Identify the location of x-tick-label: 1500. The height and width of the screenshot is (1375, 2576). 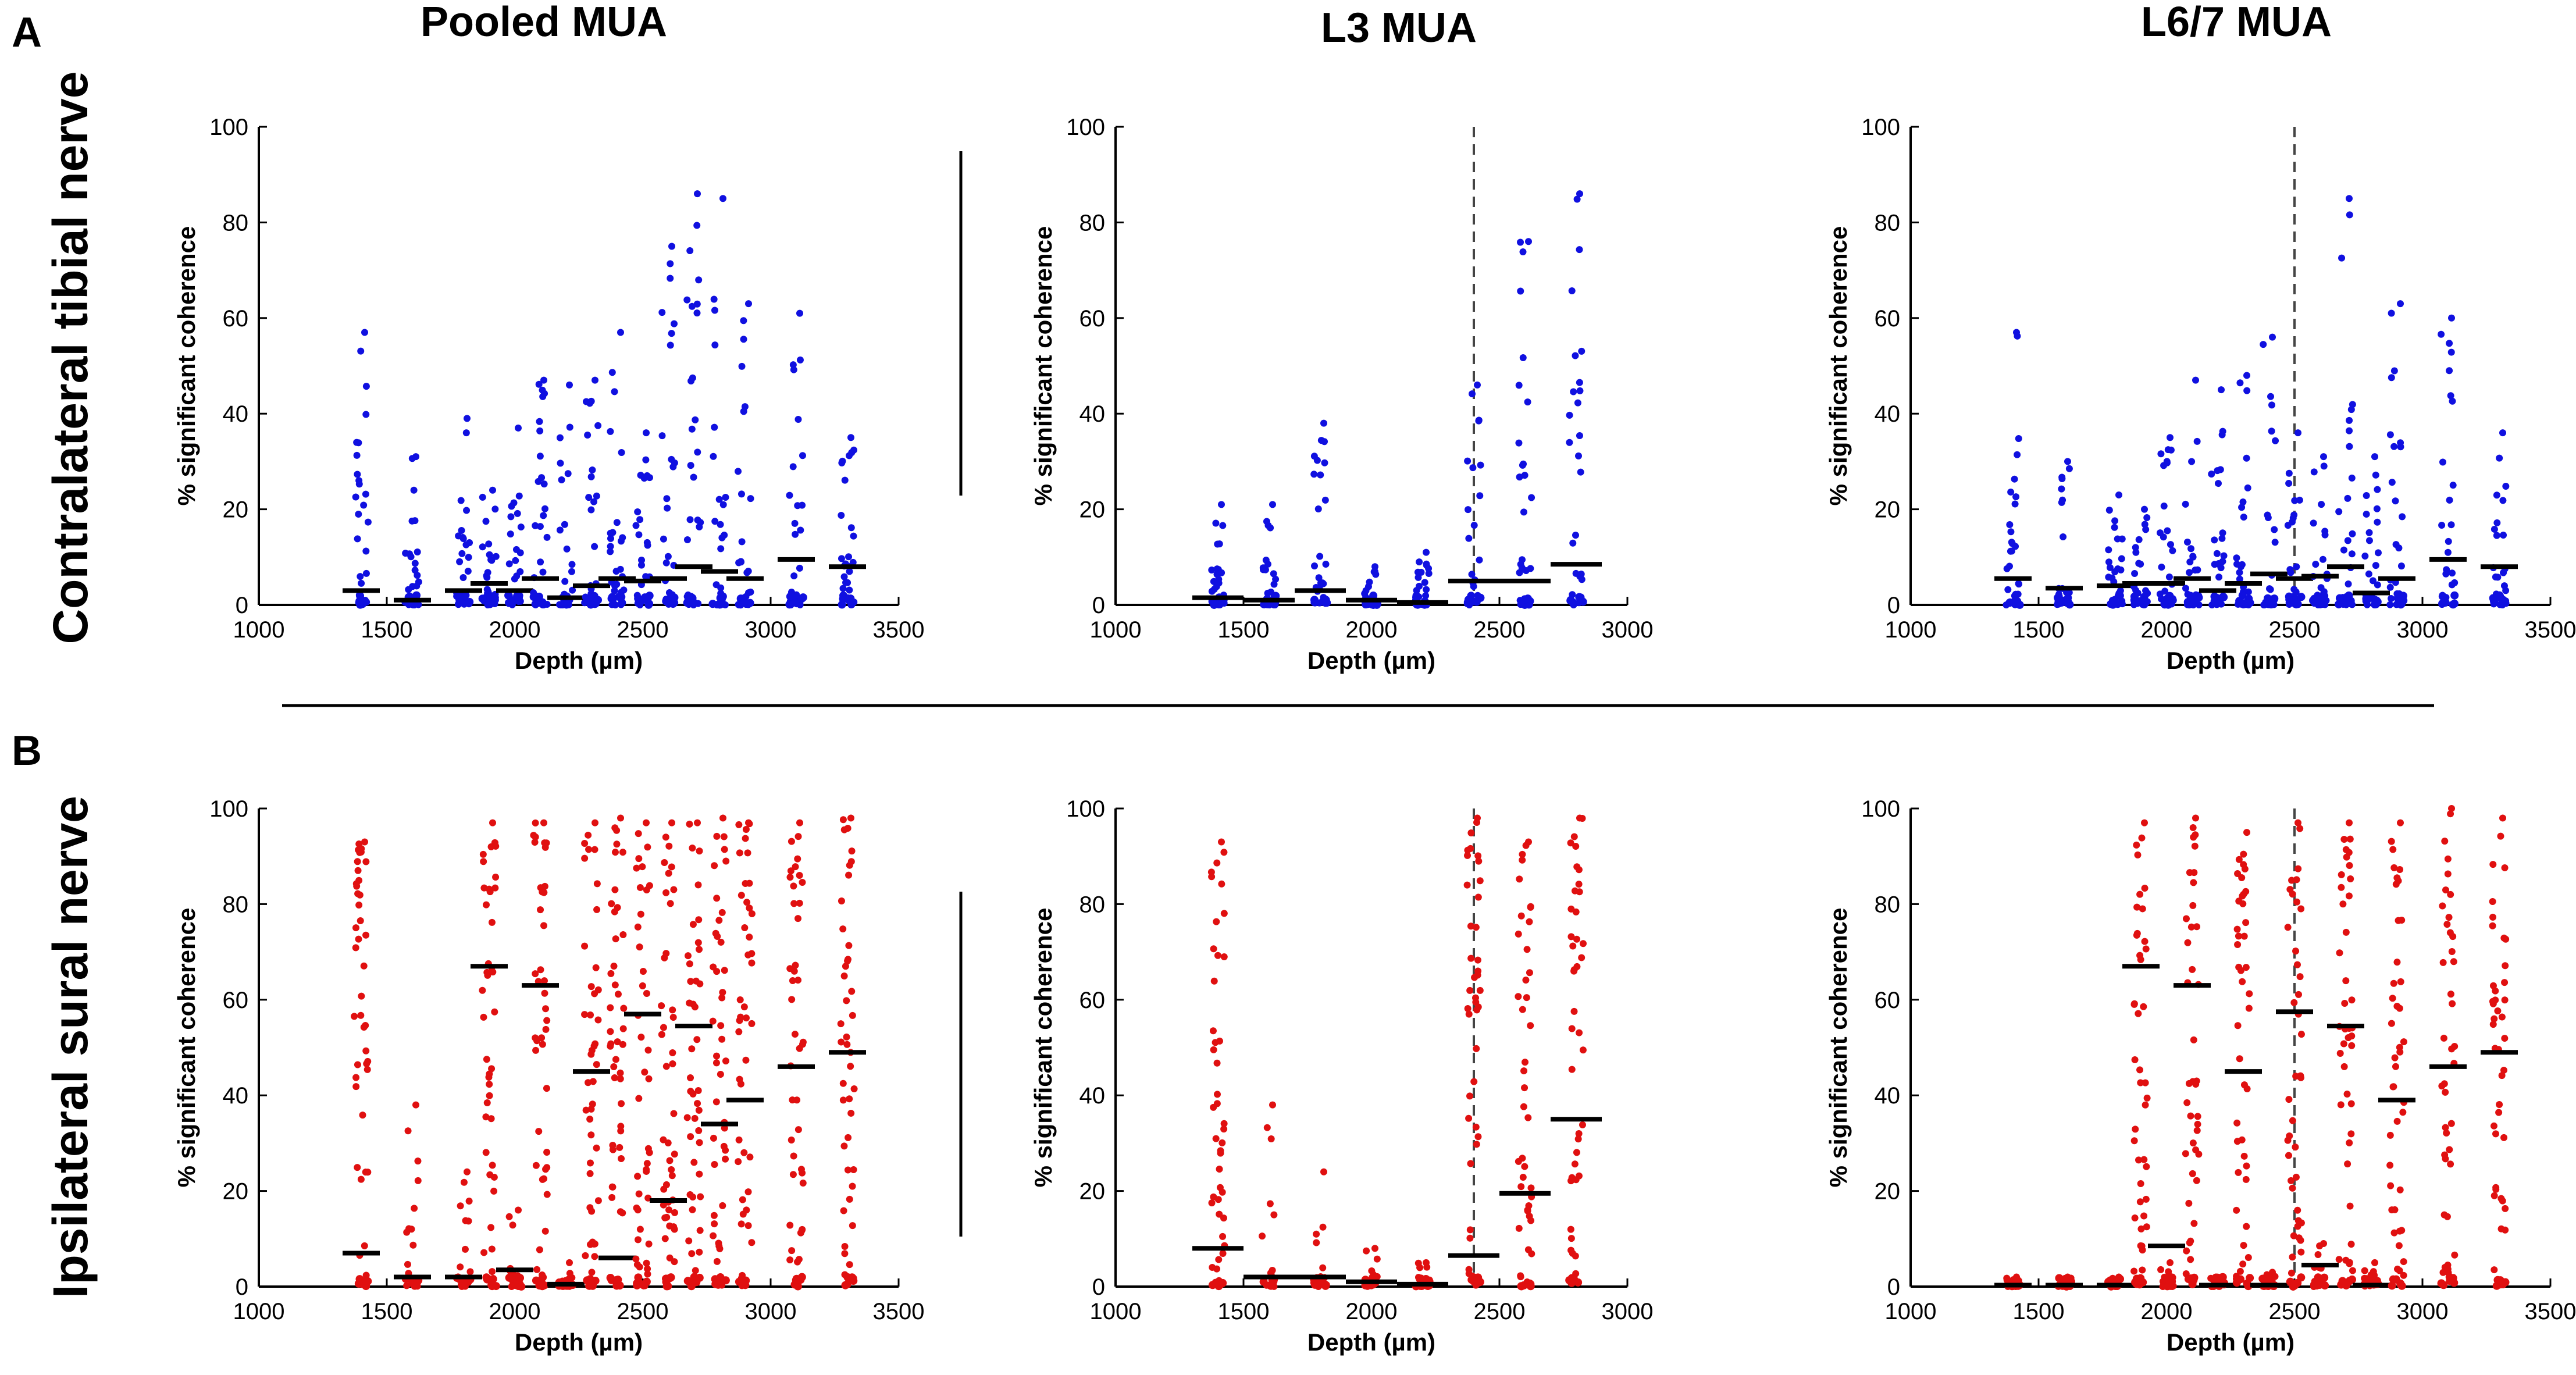
(387, 1311).